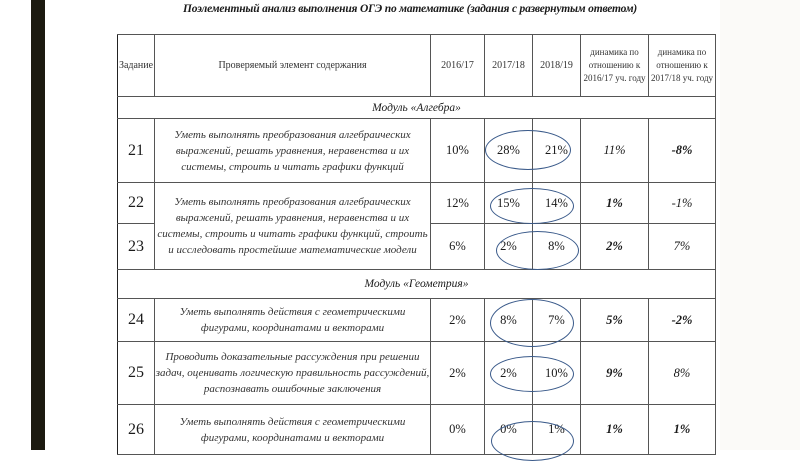 The height and width of the screenshot is (461, 800). Describe the element at coordinates (556, 320) in the screenshot. I see `value-2018-19: 7%` at that location.